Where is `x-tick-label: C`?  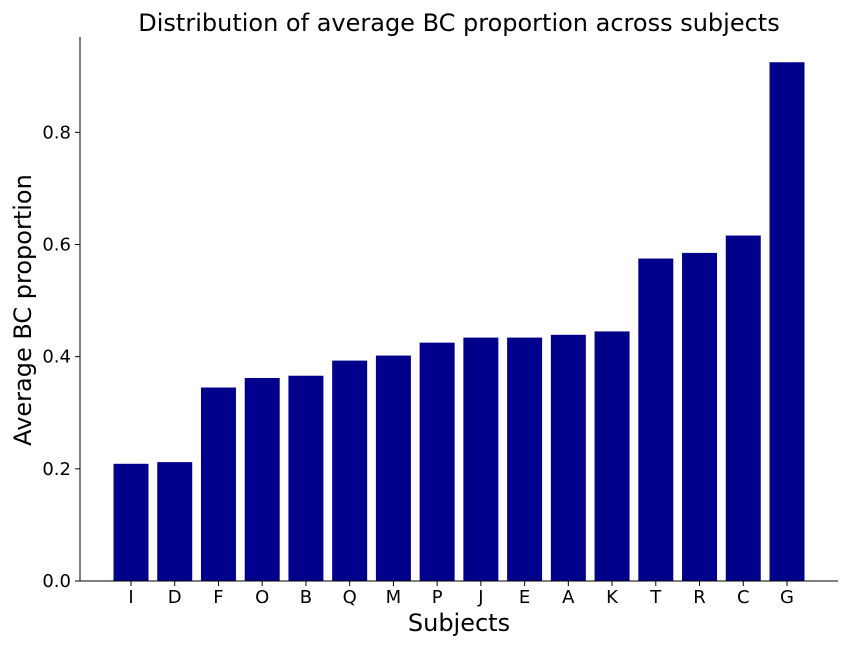 x-tick-label: C is located at coordinates (743, 597).